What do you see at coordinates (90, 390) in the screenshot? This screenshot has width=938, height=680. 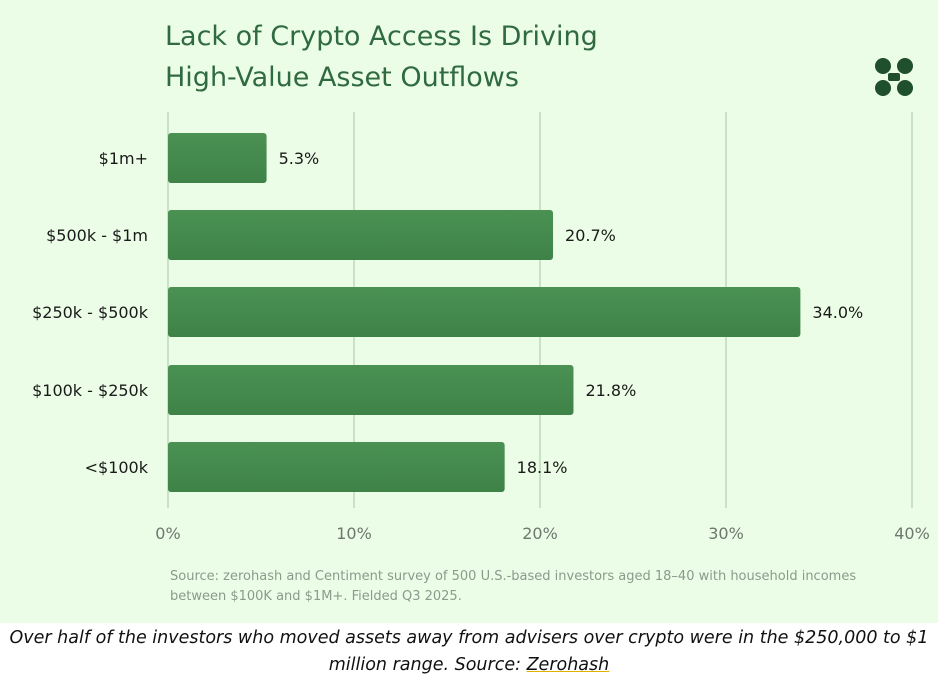 I see `category-label: $100k - $250k` at bounding box center [90, 390].